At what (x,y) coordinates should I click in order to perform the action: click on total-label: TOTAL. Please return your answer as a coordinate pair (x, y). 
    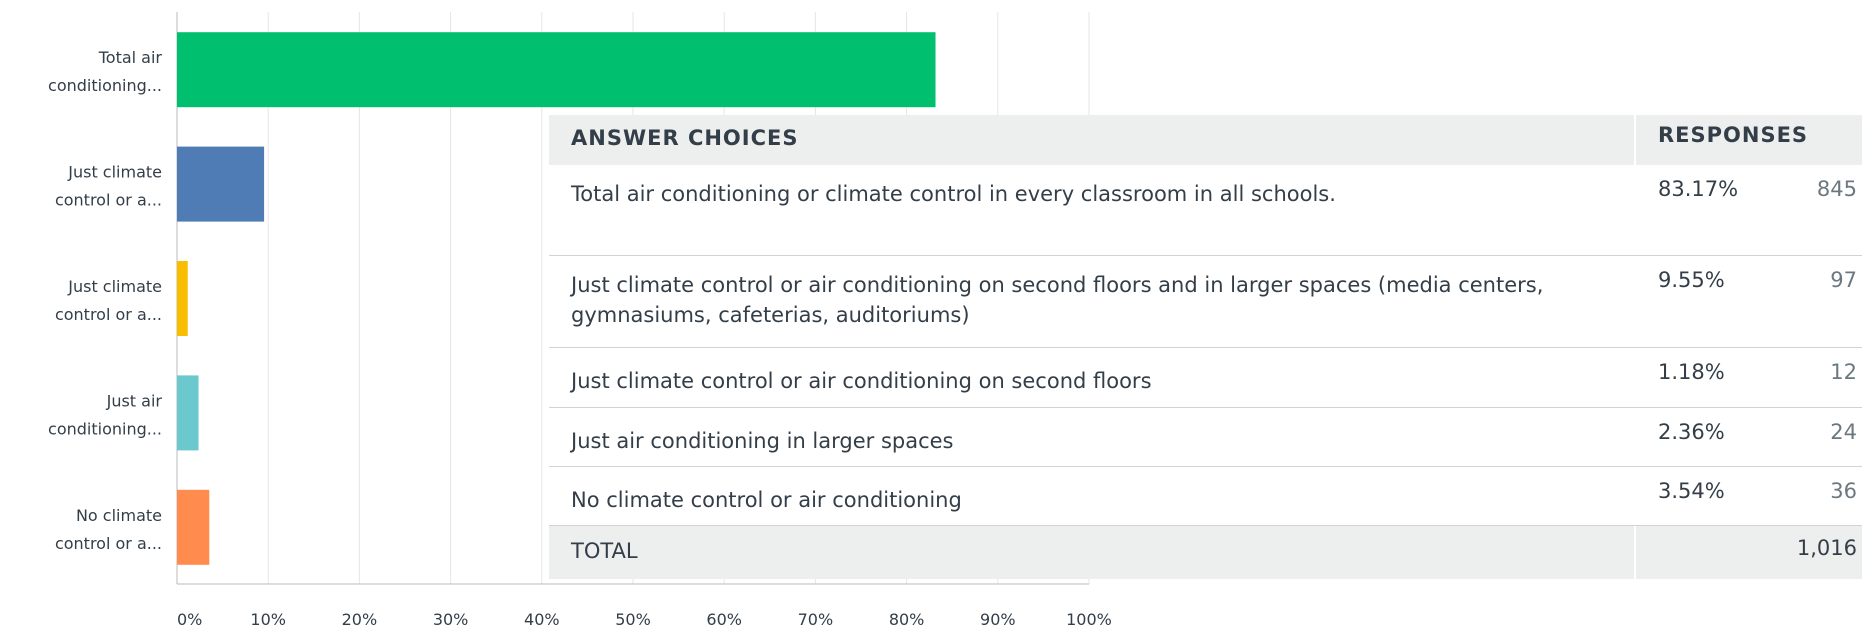
    Looking at the image, I should click on (604, 551).